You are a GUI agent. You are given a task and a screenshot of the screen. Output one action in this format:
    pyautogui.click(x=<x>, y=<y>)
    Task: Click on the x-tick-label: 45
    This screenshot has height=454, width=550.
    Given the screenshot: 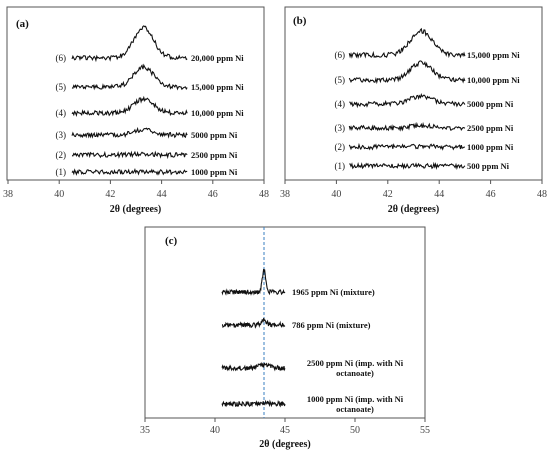 What is the action you would take?
    pyautogui.click(x=285, y=430)
    